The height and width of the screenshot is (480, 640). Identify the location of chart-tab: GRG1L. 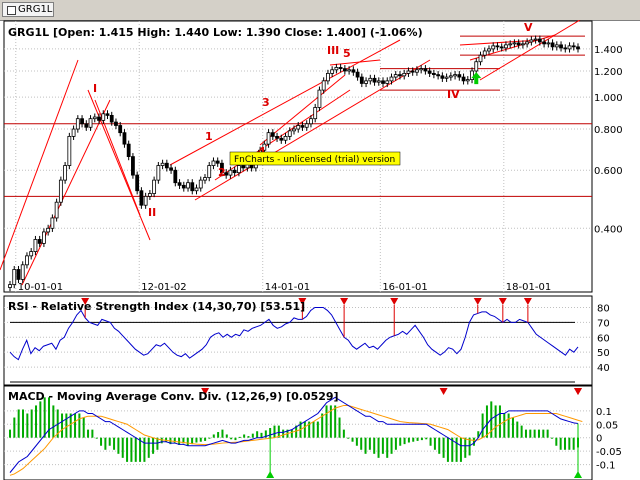
(28, 9).